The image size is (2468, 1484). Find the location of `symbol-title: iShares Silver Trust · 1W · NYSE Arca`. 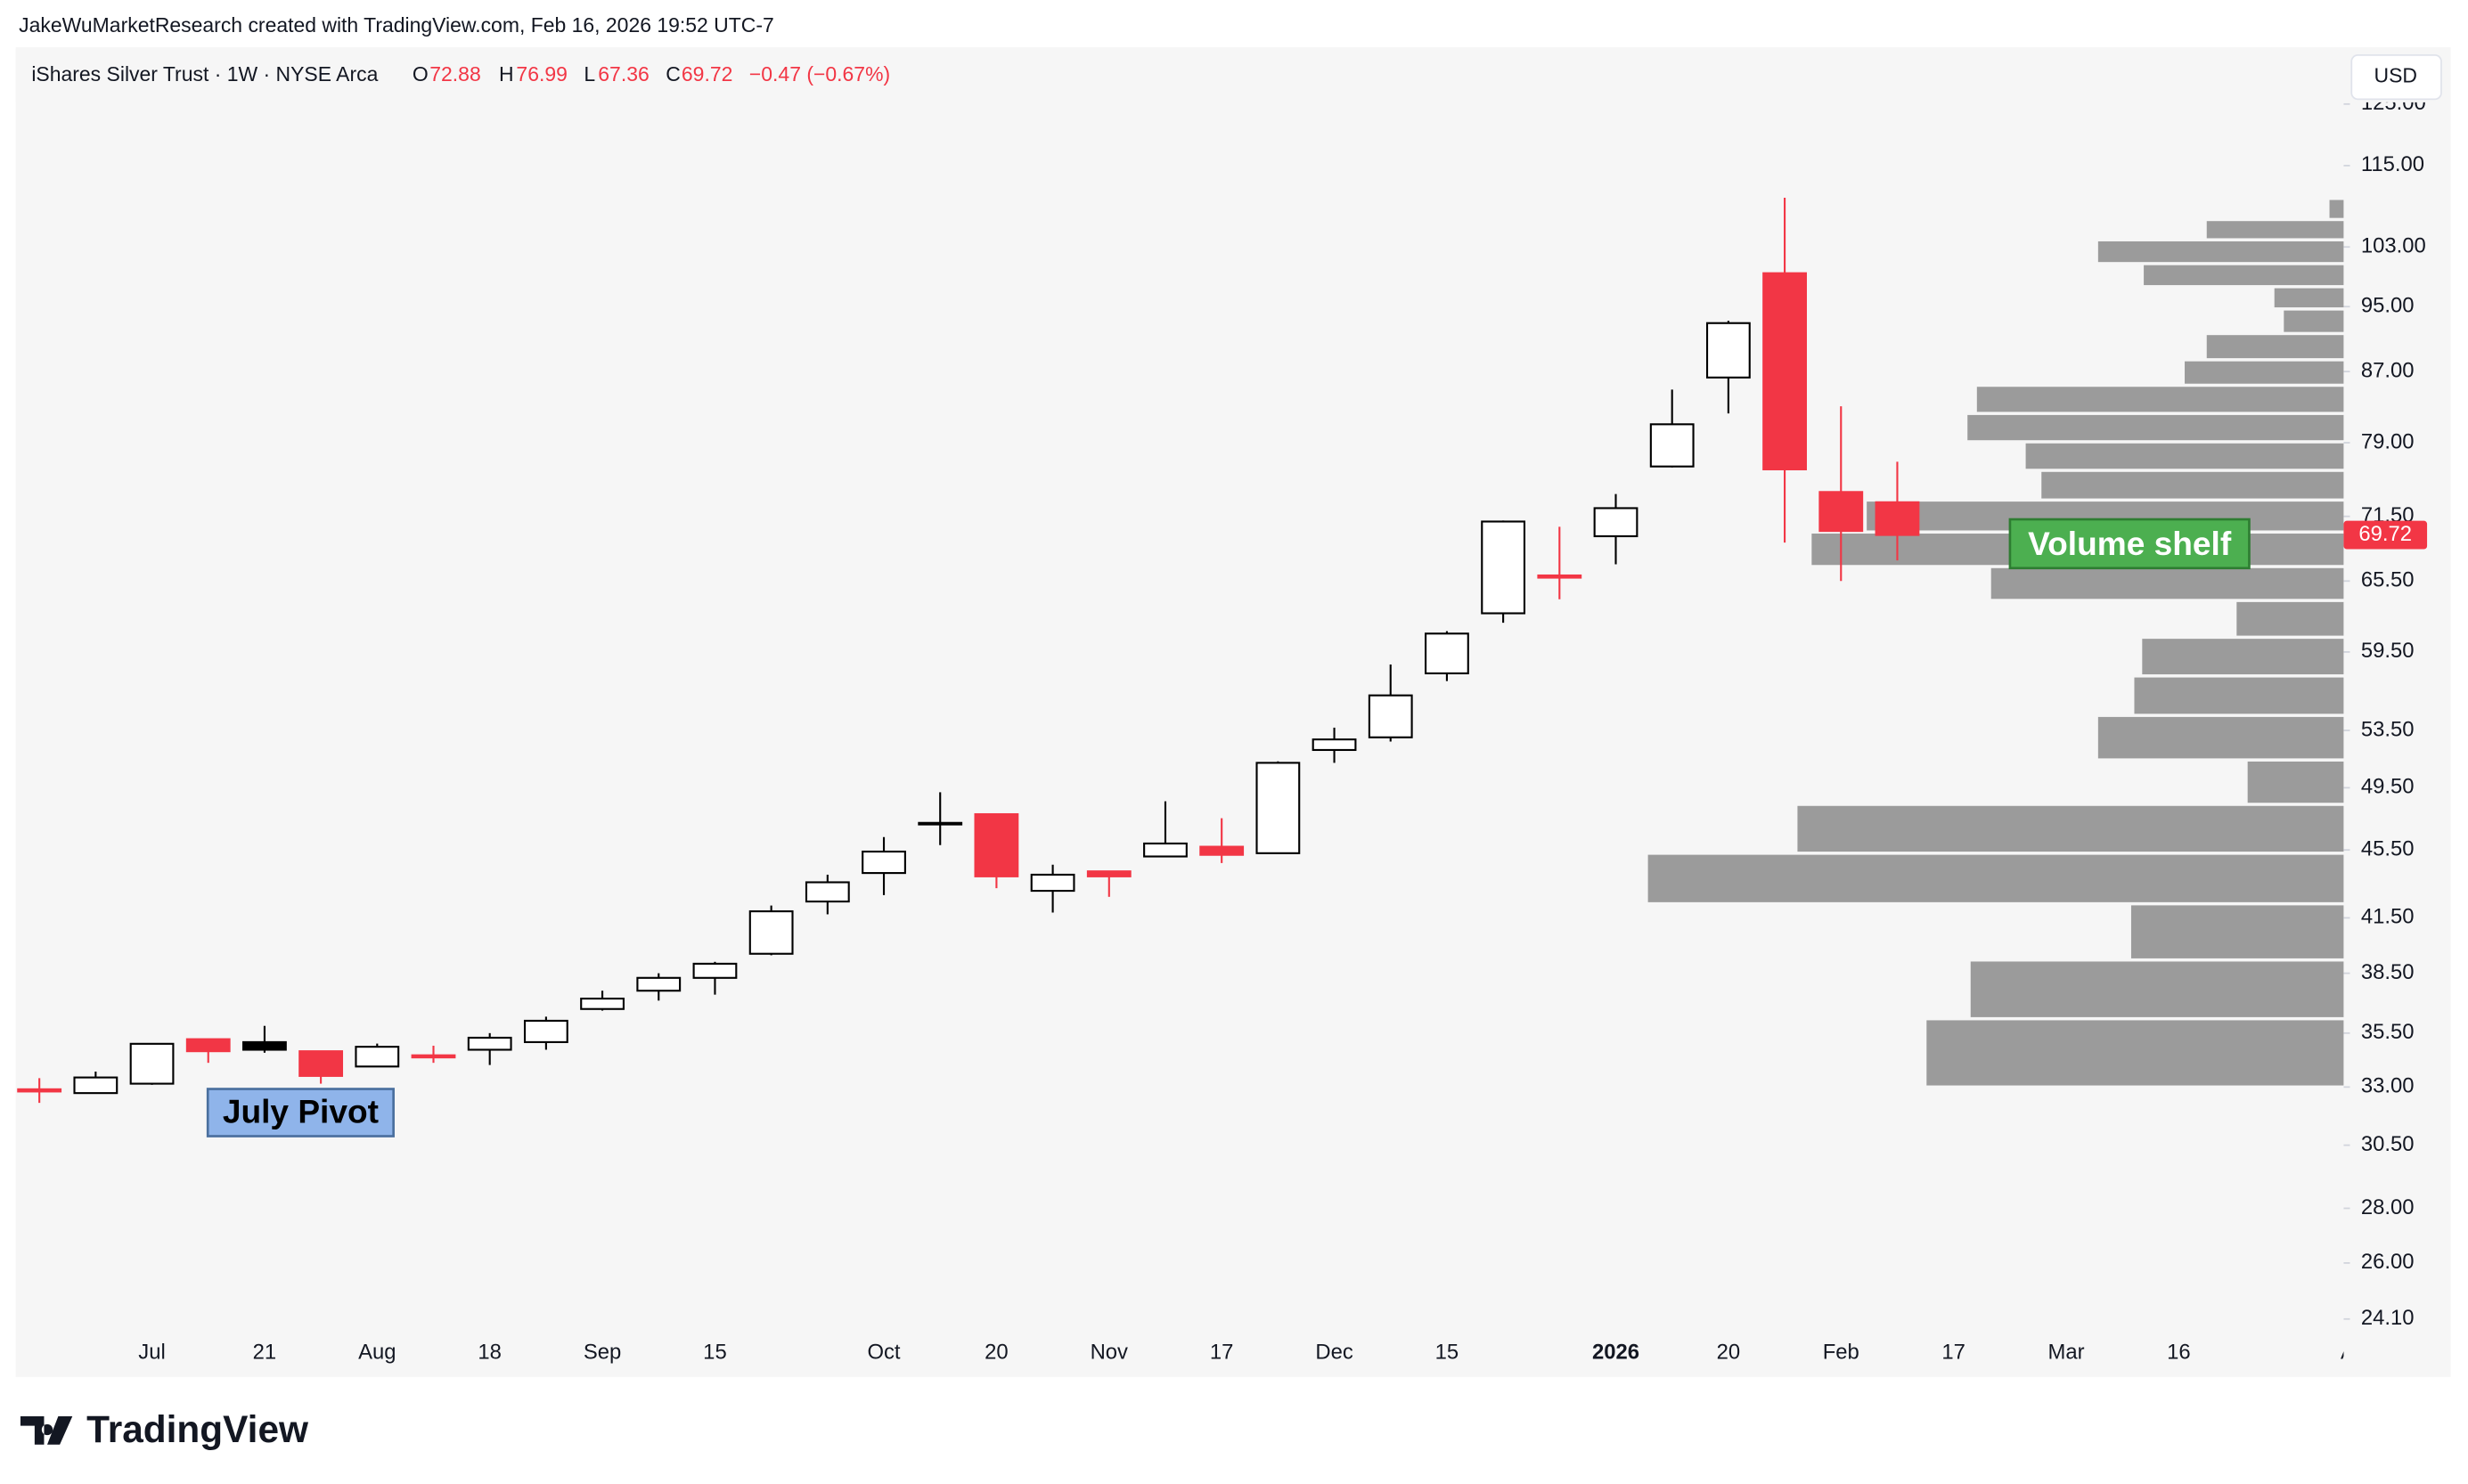

symbol-title: iShares Silver Trust · 1W · NYSE Arca is located at coordinates (204, 74).